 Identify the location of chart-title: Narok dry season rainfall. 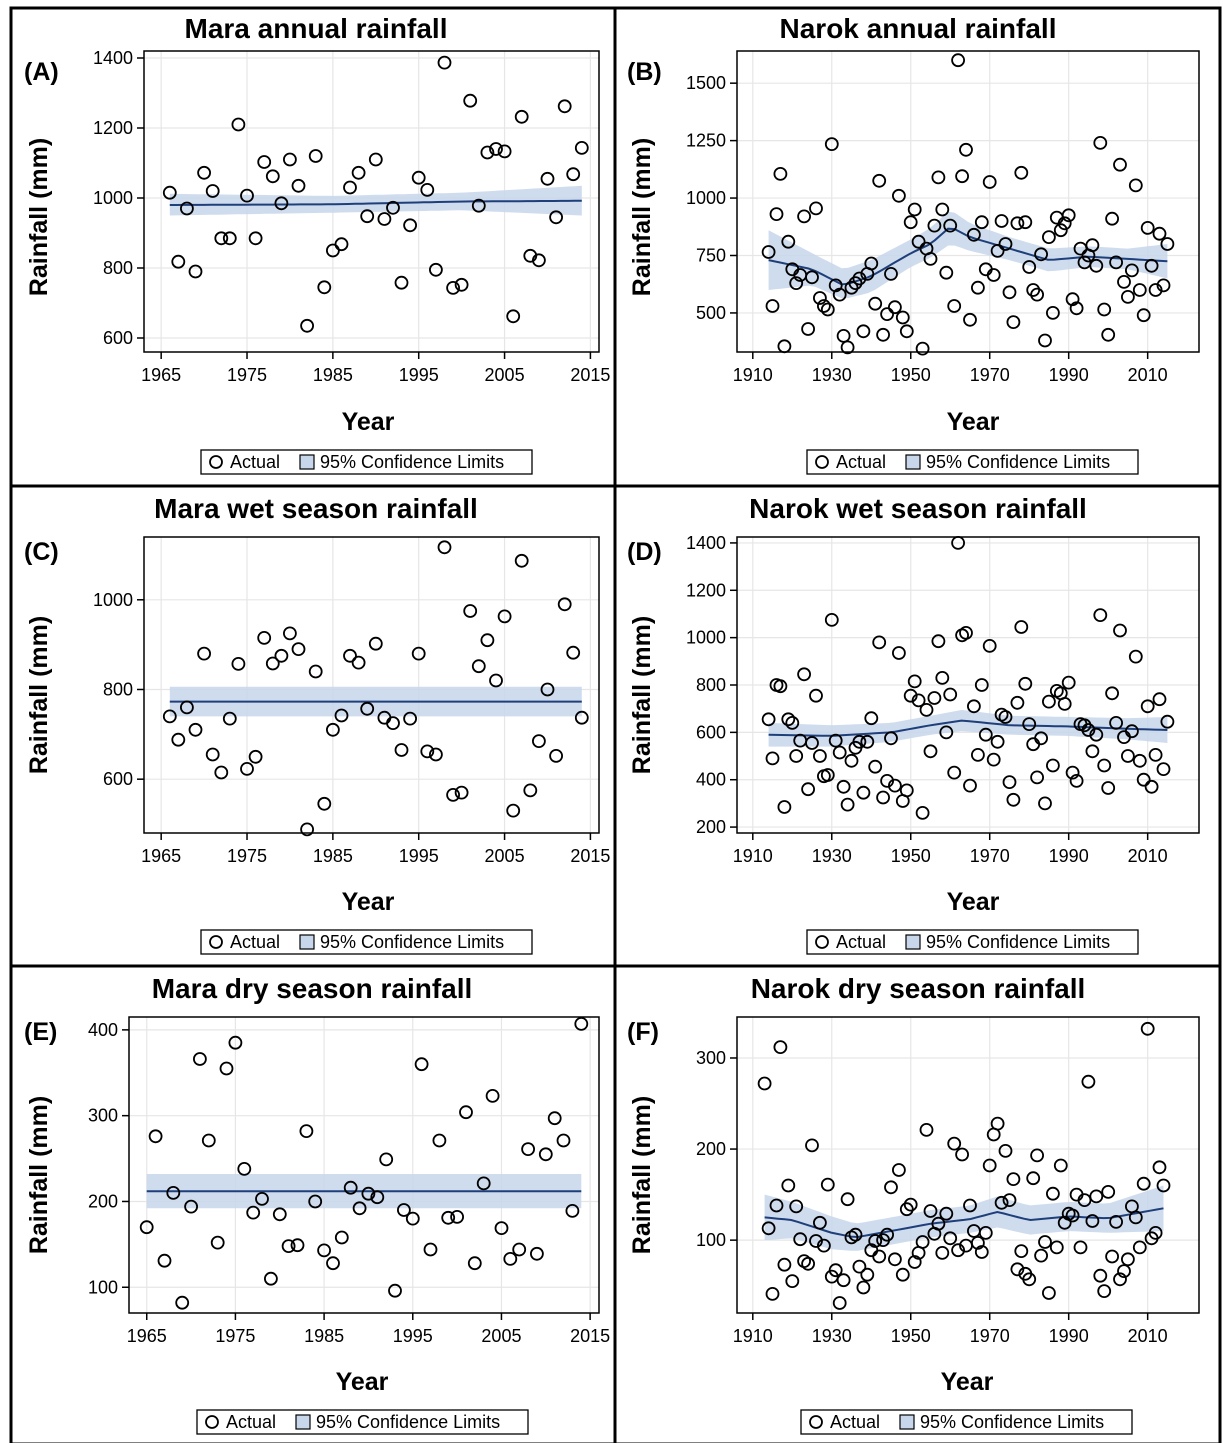
(918, 988).